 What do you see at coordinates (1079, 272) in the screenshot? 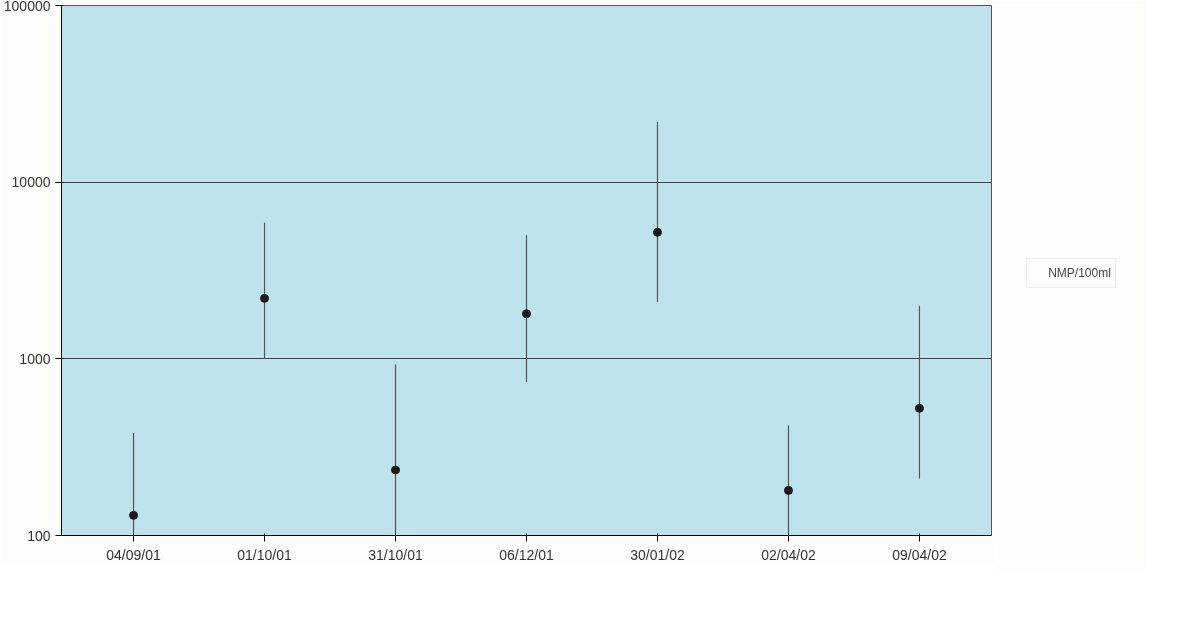
I see `text: NMP/100ml` at bounding box center [1079, 272].